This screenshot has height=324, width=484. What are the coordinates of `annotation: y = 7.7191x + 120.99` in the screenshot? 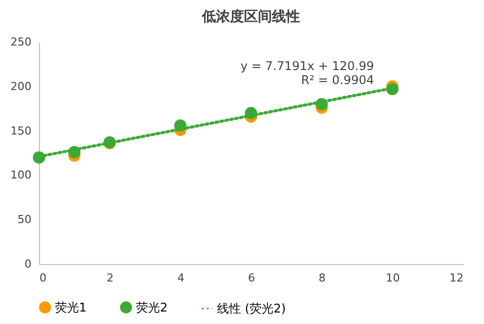 It's located at (307, 66).